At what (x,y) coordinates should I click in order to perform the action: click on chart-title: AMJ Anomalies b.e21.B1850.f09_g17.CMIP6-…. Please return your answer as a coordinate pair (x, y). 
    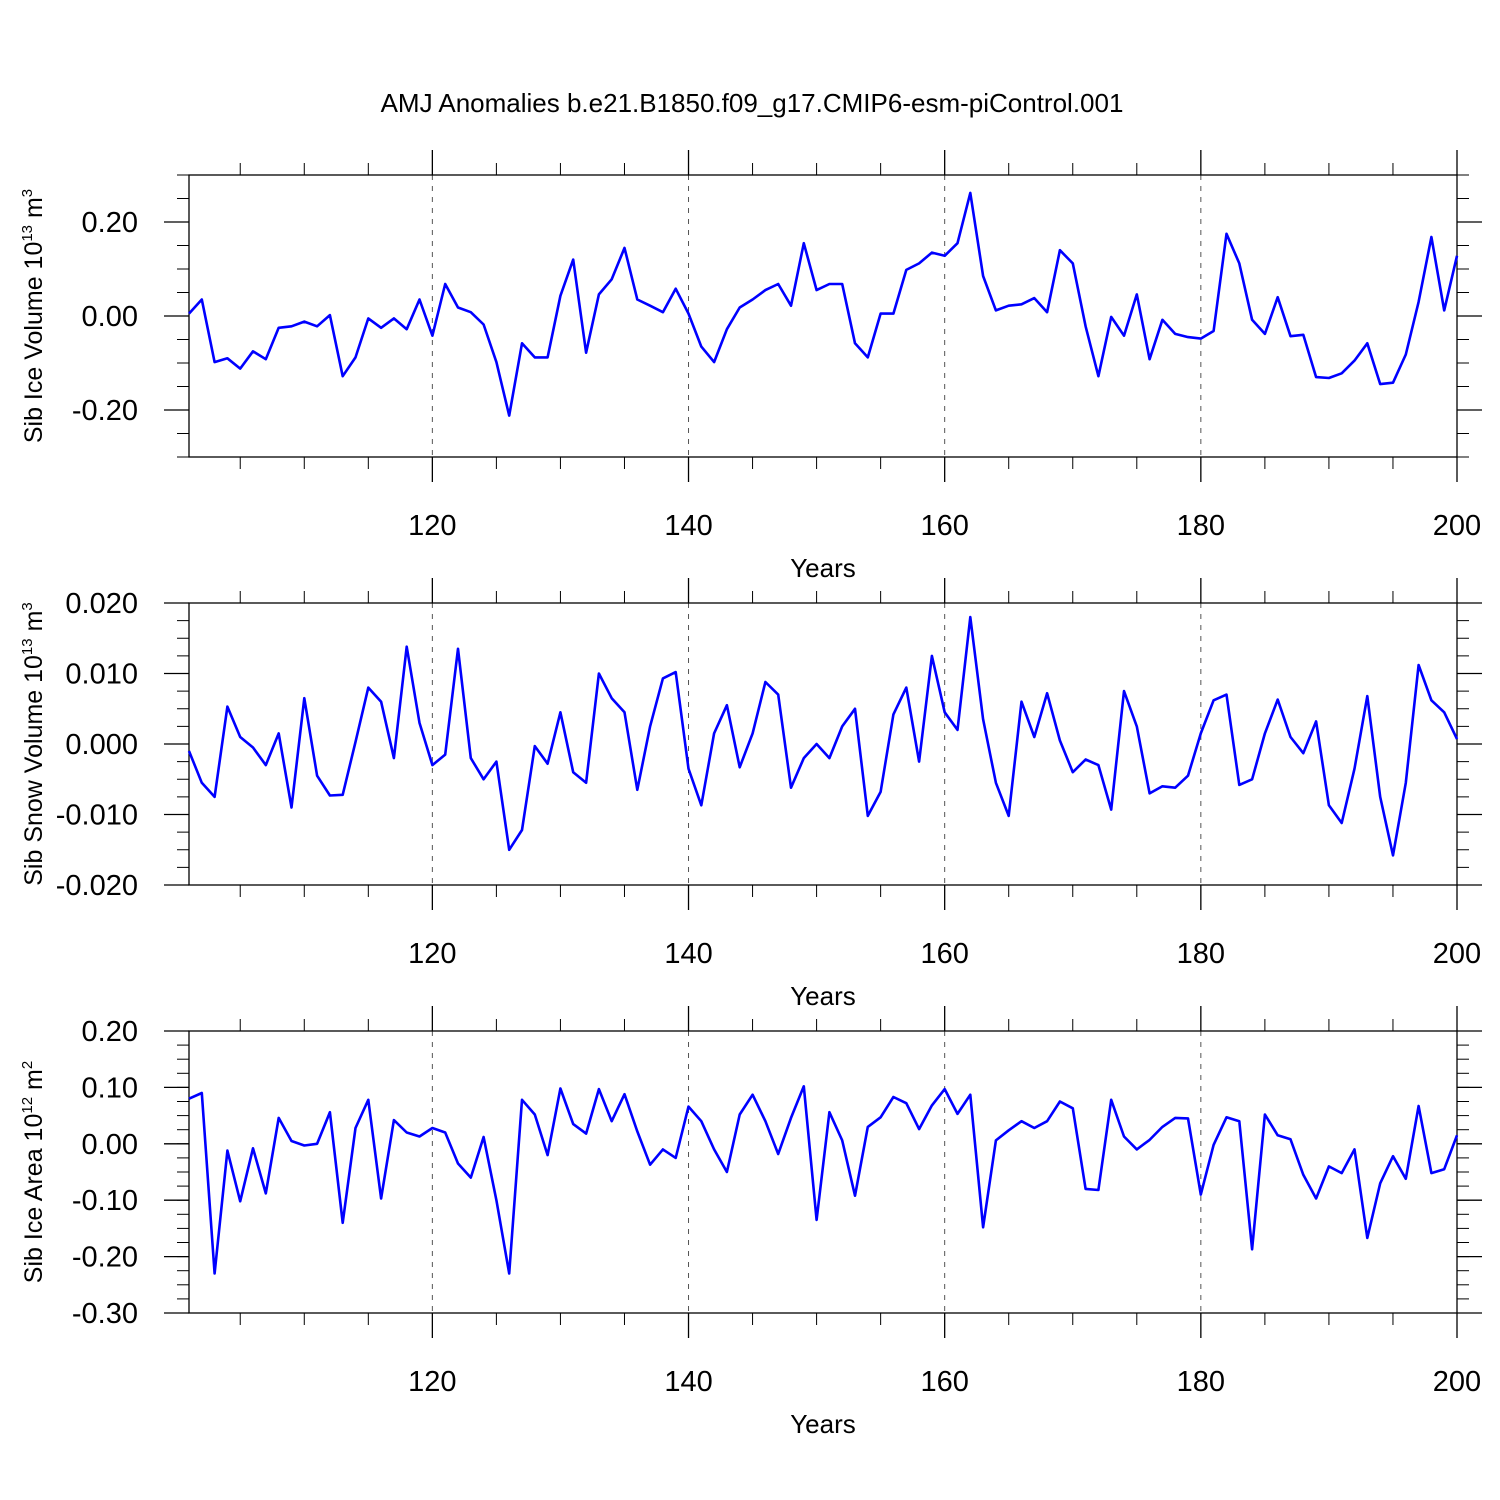
    Looking at the image, I should click on (752, 103).